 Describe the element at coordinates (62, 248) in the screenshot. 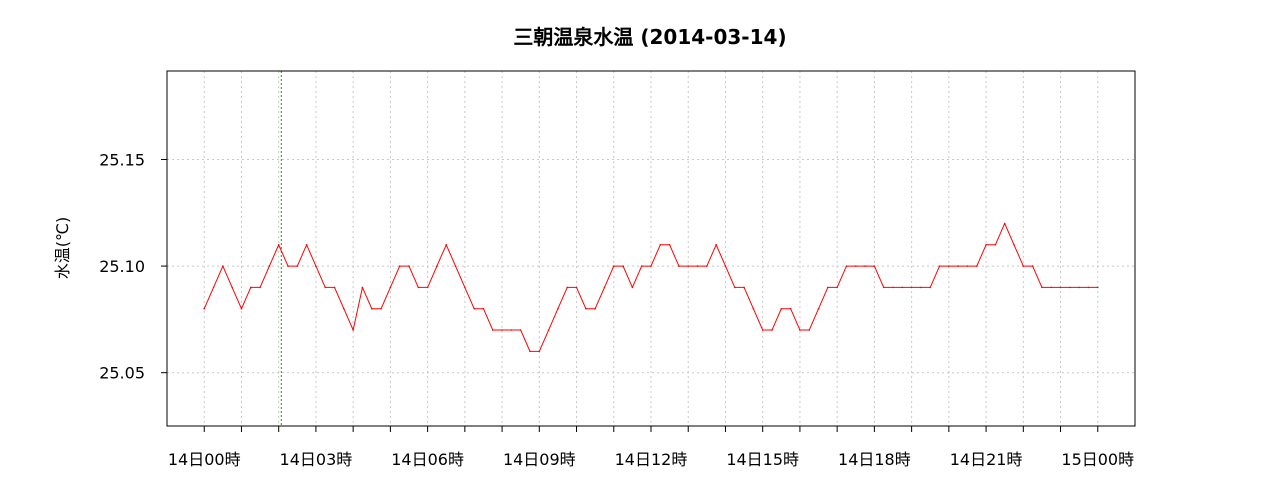

I see `y-axis-label: 水温(℃)` at that location.